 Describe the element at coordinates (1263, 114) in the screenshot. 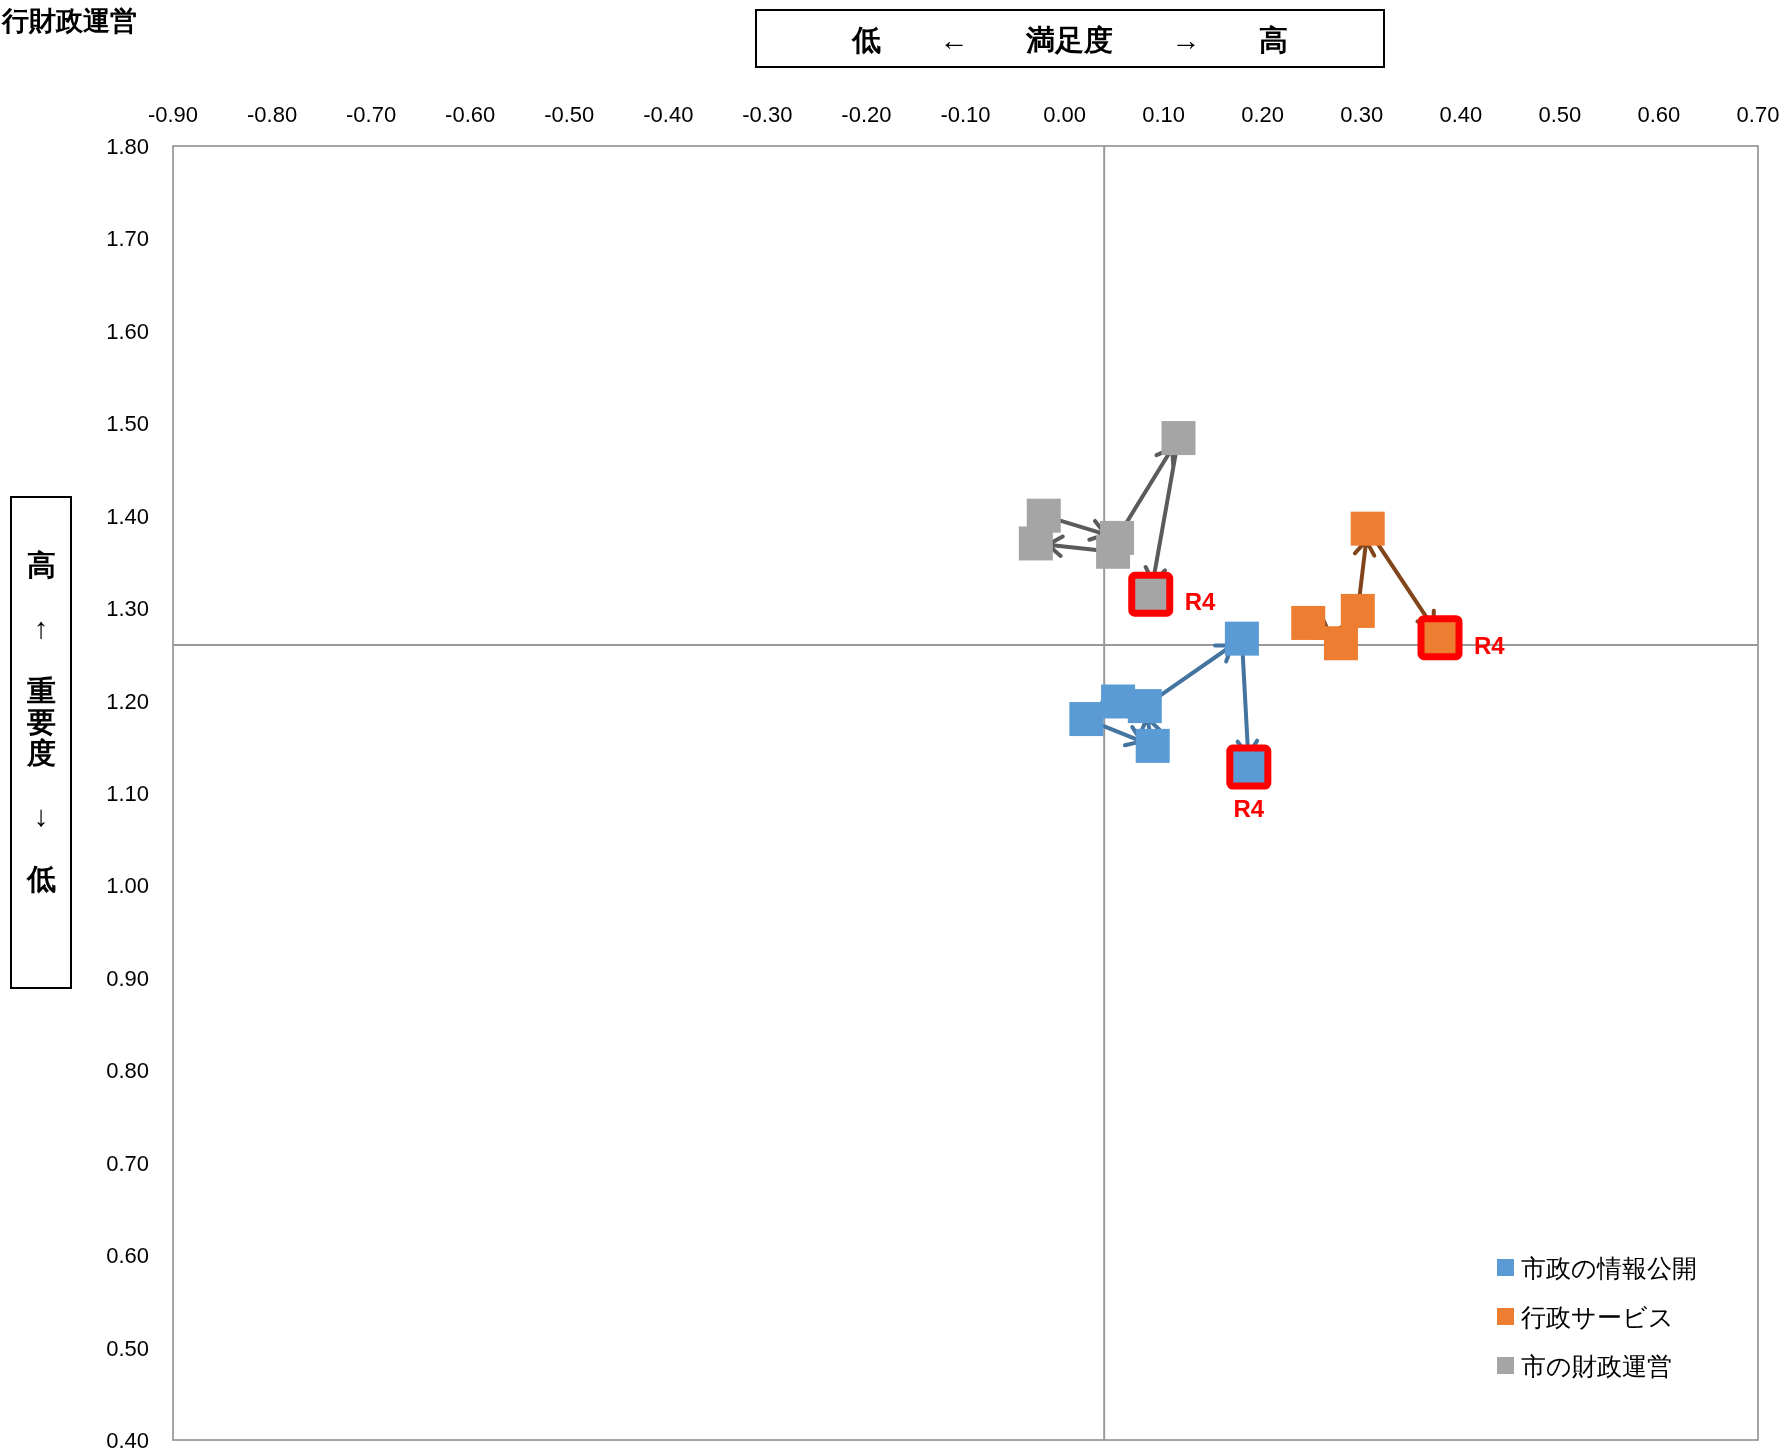

I see `x-tick-label: 0.20` at that location.